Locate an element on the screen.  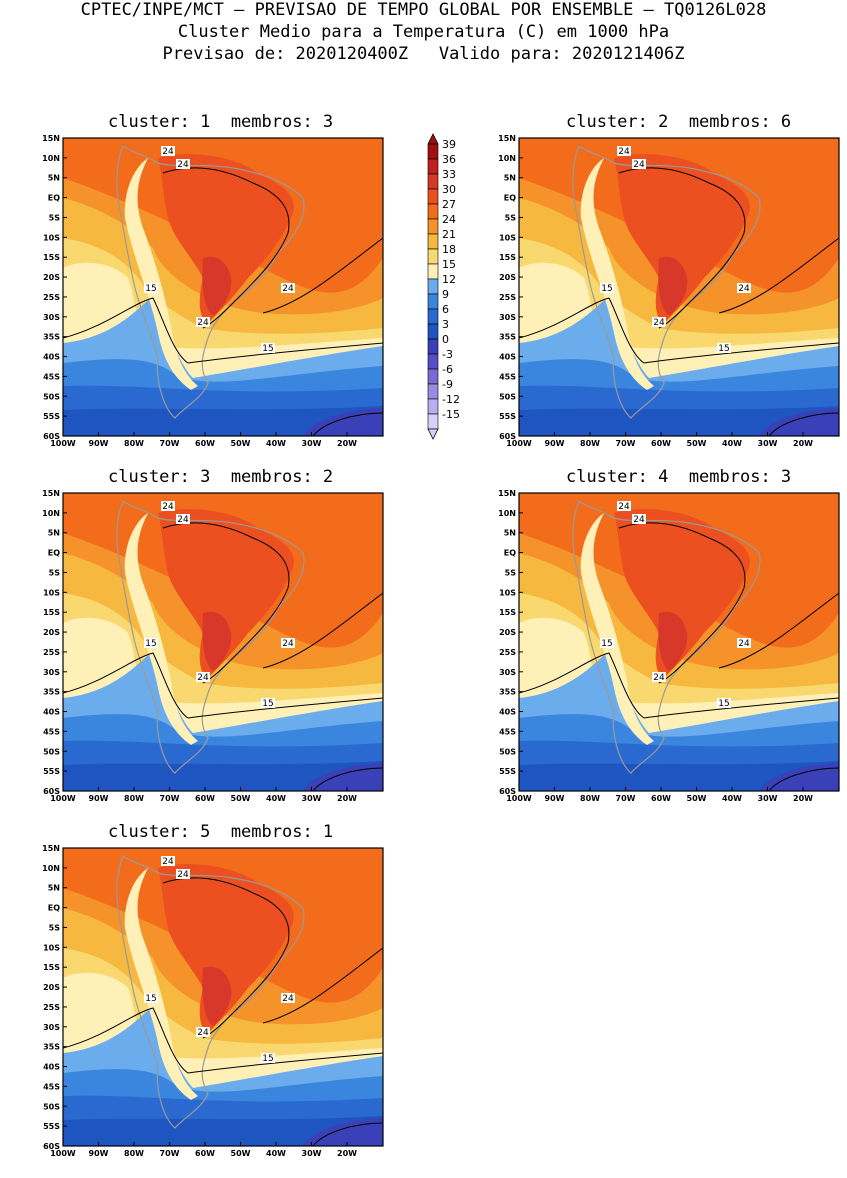
andes-cool-strip is located at coordinates (617, 629).